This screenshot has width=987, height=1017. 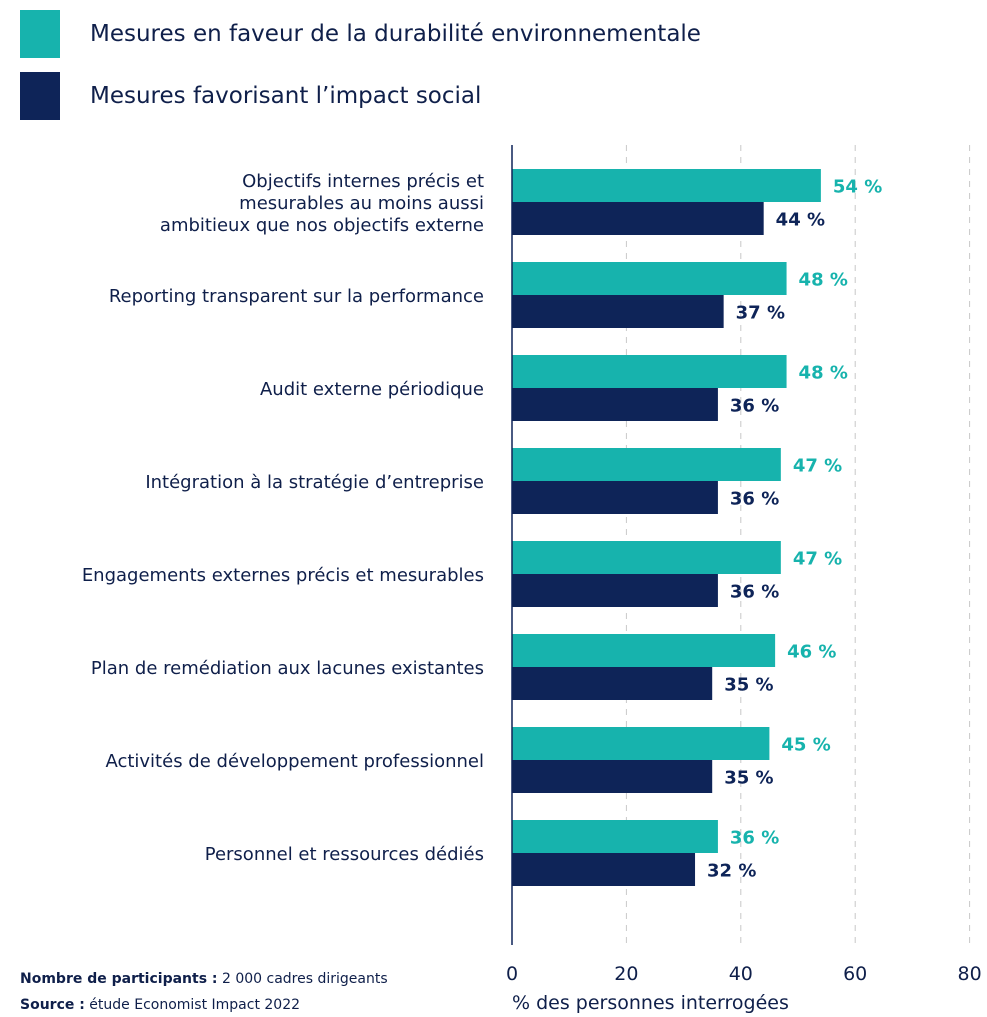 What do you see at coordinates (286, 96) in the screenshot?
I see `legend-label-social: Mesures favorisant l’impact social` at bounding box center [286, 96].